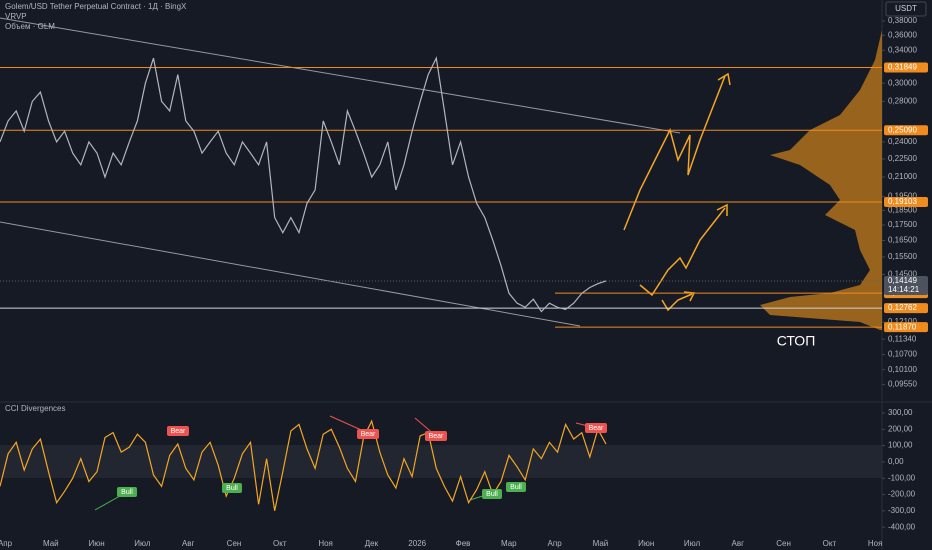 This screenshot has height=550, width=932. I want to click on y-tick-label: 0,30000, so click(902, 82).